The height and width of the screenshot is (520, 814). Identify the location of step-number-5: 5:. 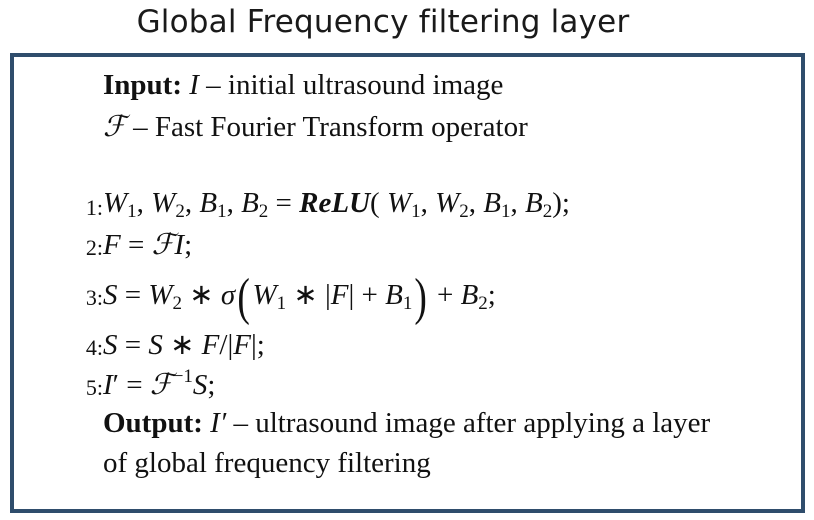
(94, 387).